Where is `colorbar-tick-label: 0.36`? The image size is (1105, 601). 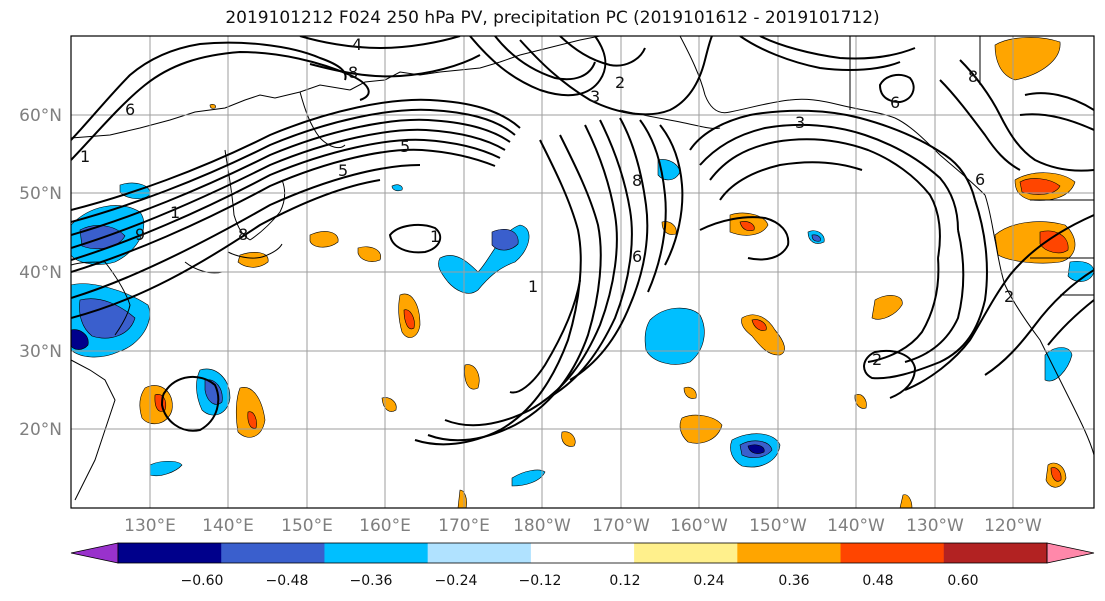 colorbar-tick-label: 0.36 is located at coordinates (793, 581).